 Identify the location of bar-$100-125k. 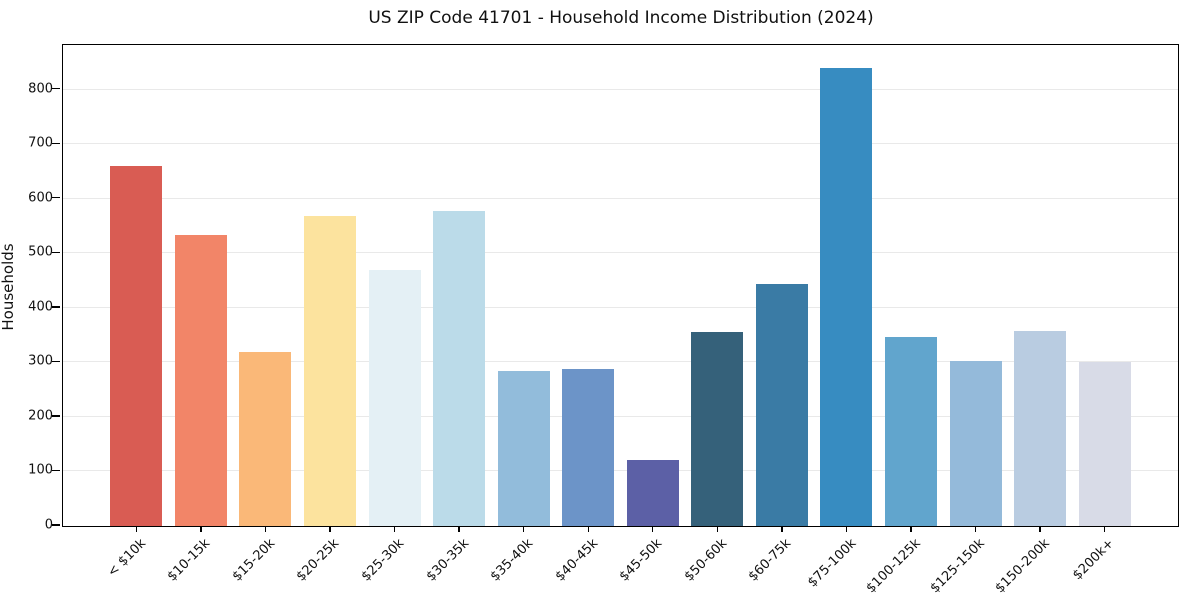
(911, 431).